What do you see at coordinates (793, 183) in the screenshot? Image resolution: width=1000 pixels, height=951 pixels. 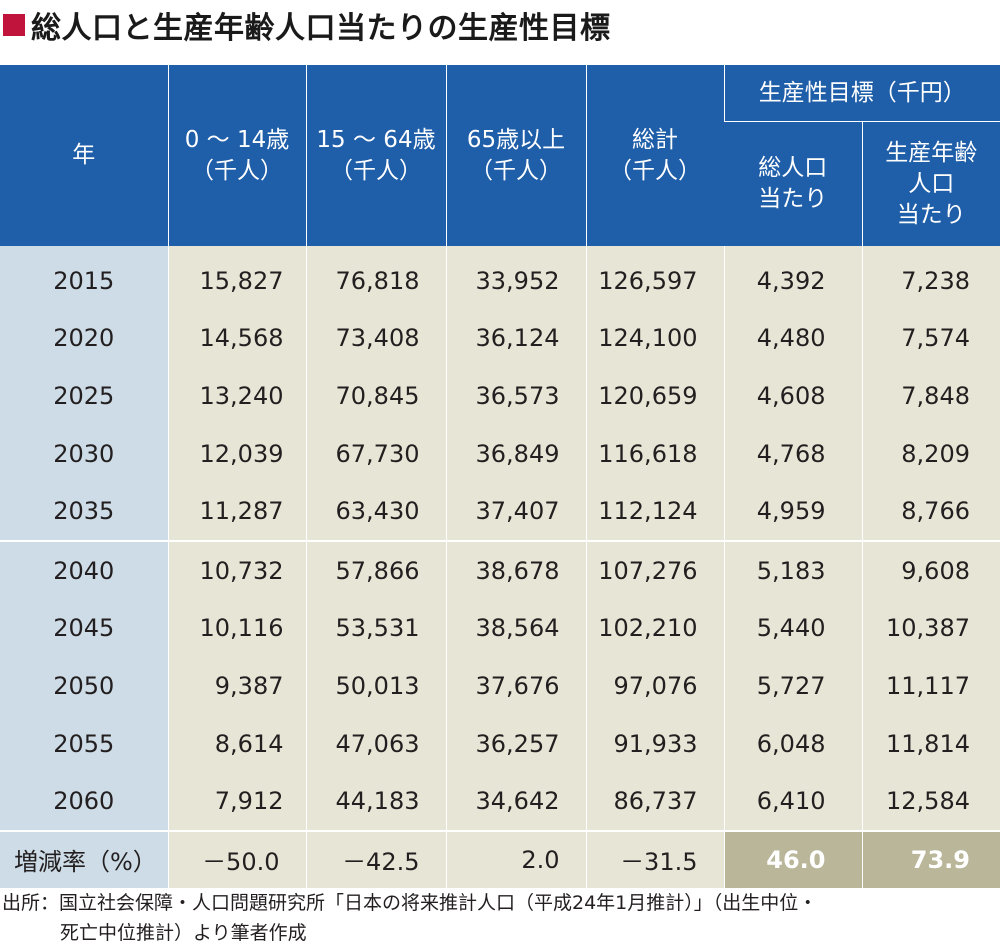 I see `header-per-total-population: 総人口 当たり` at bounding box center [793, 183].